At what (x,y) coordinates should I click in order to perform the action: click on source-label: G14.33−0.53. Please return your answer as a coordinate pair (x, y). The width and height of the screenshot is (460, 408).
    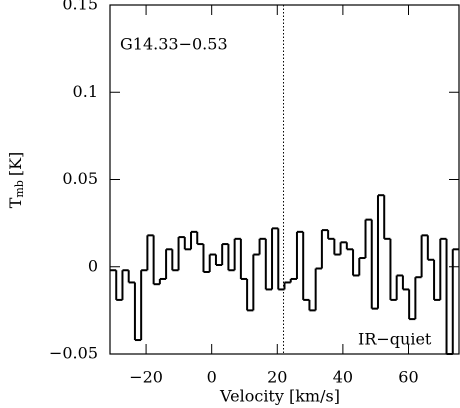
    Looking at the image, I should click on (174, 44).